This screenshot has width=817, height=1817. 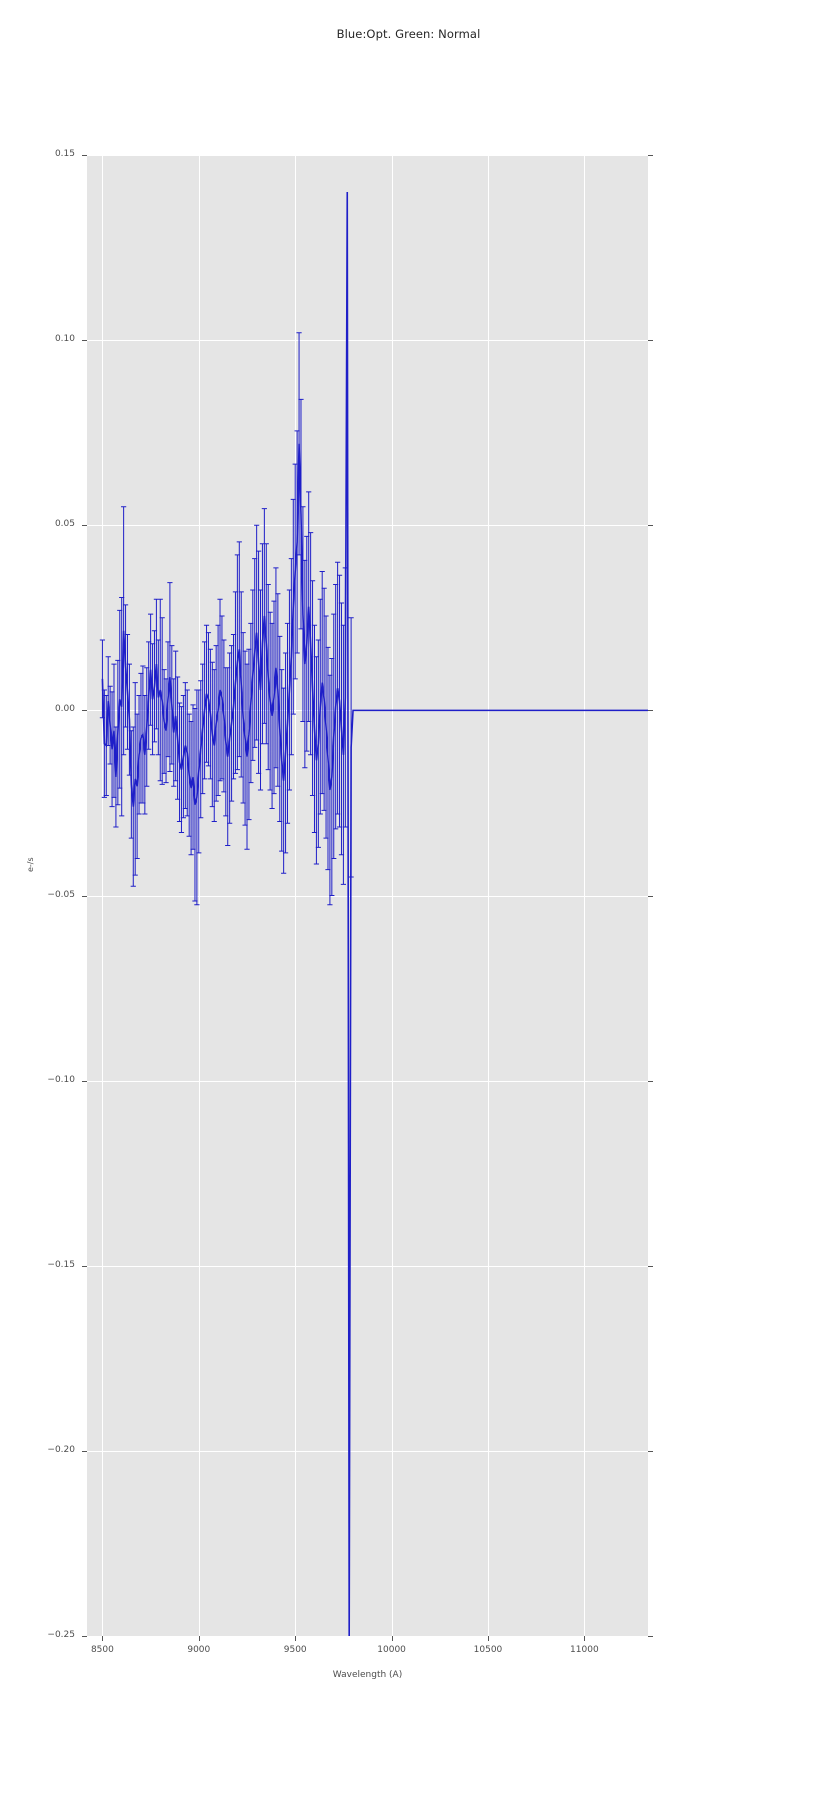 What do you see at coordinates (367, 1266) in the screenshot?
I see `y-gridline--0.15` at bounding box center [367, 1266].